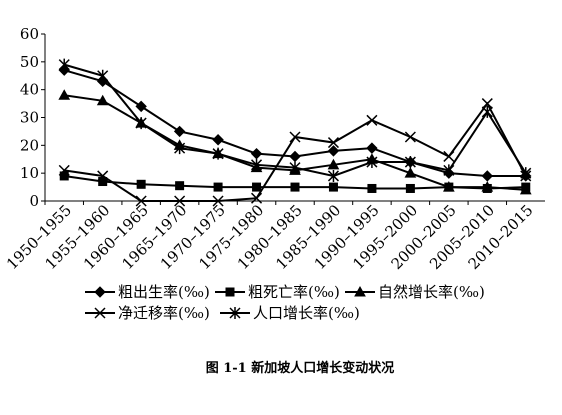 Image resolution: width=562 pixels, height=415 pixels. I want to click on legend-label: 粗死亡率(‰), so click(294, 292).